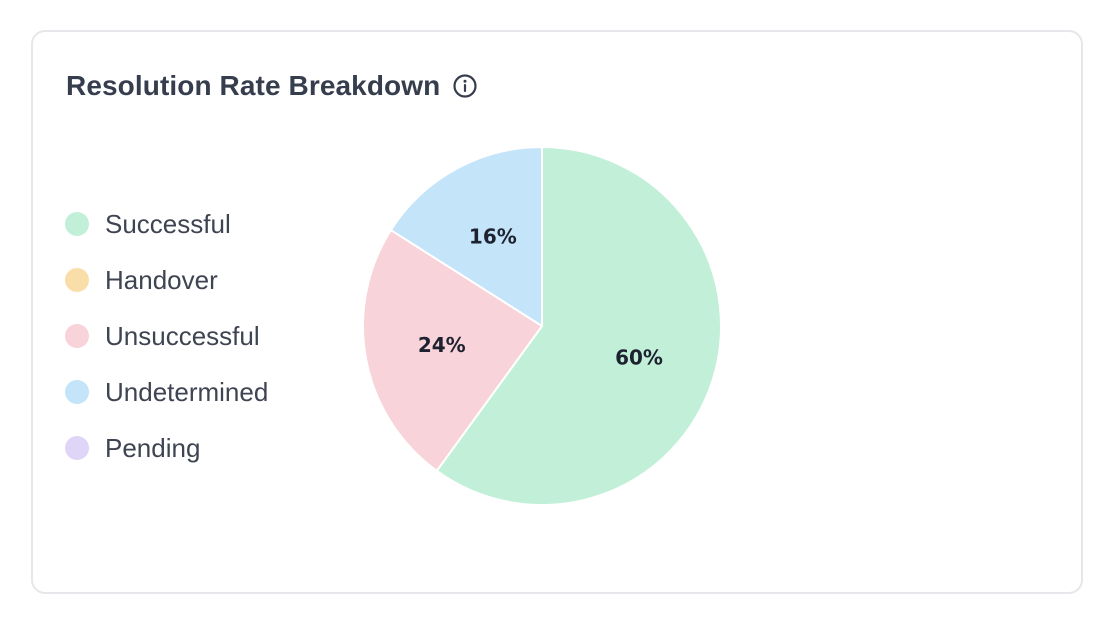  I want to click on card-header: Resolution Rate Breakdown, so click(272, 86).